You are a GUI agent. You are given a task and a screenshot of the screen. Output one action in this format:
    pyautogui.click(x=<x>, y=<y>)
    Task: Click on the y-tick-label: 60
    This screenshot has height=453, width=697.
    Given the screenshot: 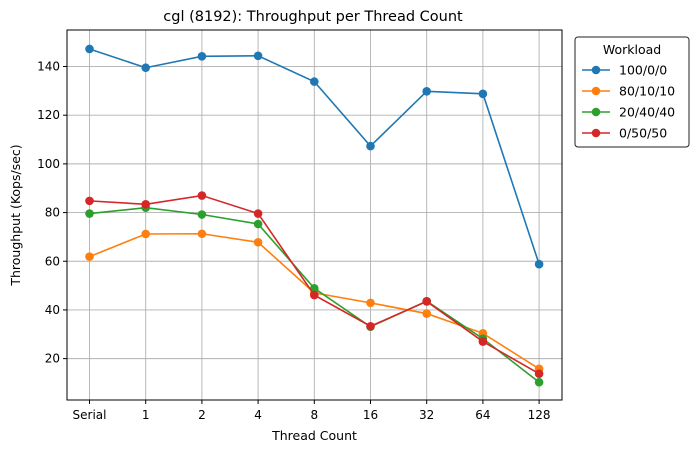 What is the action you would take?
    pyautogui.click(x=52, y=261)
    